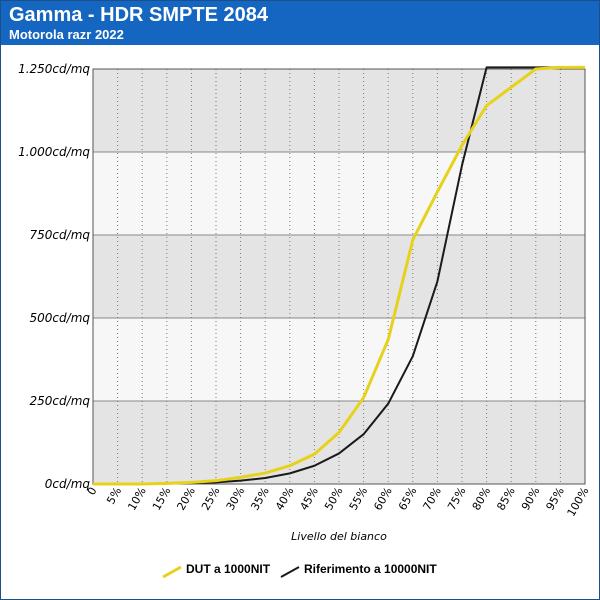  What do you see at coordinates (284, 499) in the screenshot?
I see `x-tick-label: 40%` at bounding box center [284, 499].